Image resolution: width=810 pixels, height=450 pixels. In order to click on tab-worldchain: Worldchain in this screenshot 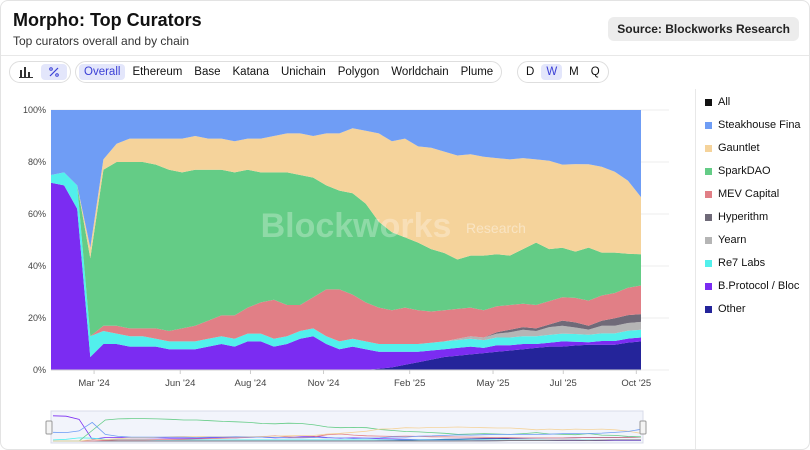, I will do `click(420, 72)`.